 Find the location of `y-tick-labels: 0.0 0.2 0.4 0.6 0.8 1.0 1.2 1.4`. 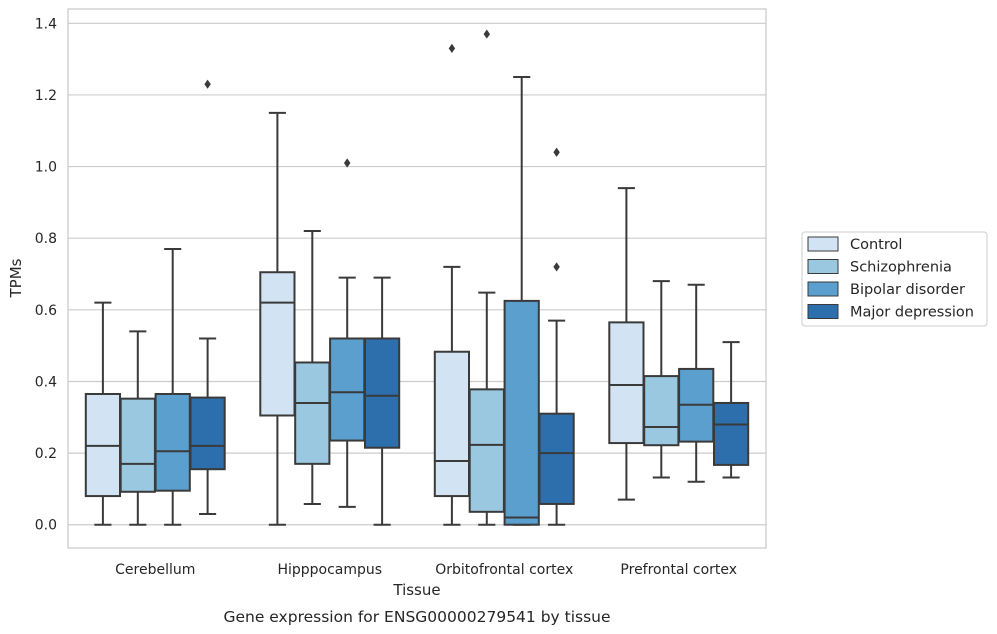

y-tick-labels: 0.0 0.2 0.4 0.6 0.8 1.0 1.2 1.4 is located at coordinates (46, 274).